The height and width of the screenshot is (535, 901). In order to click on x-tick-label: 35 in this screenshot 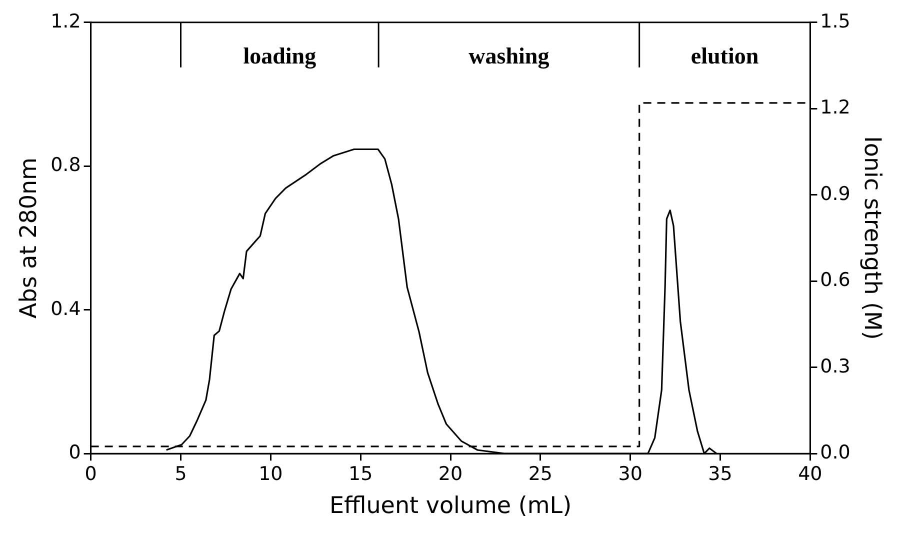, I will do `click(720, 473)`.